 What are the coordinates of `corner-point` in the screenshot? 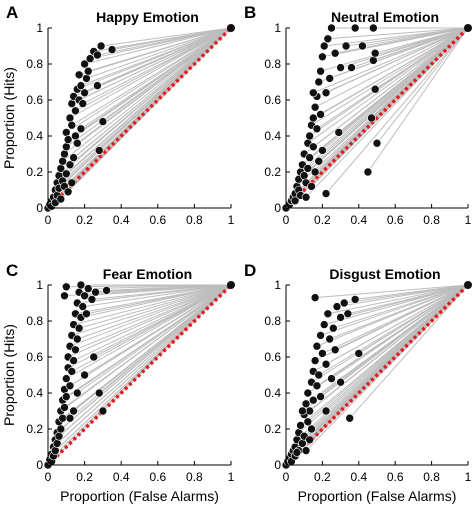 It's located at (468, 285).